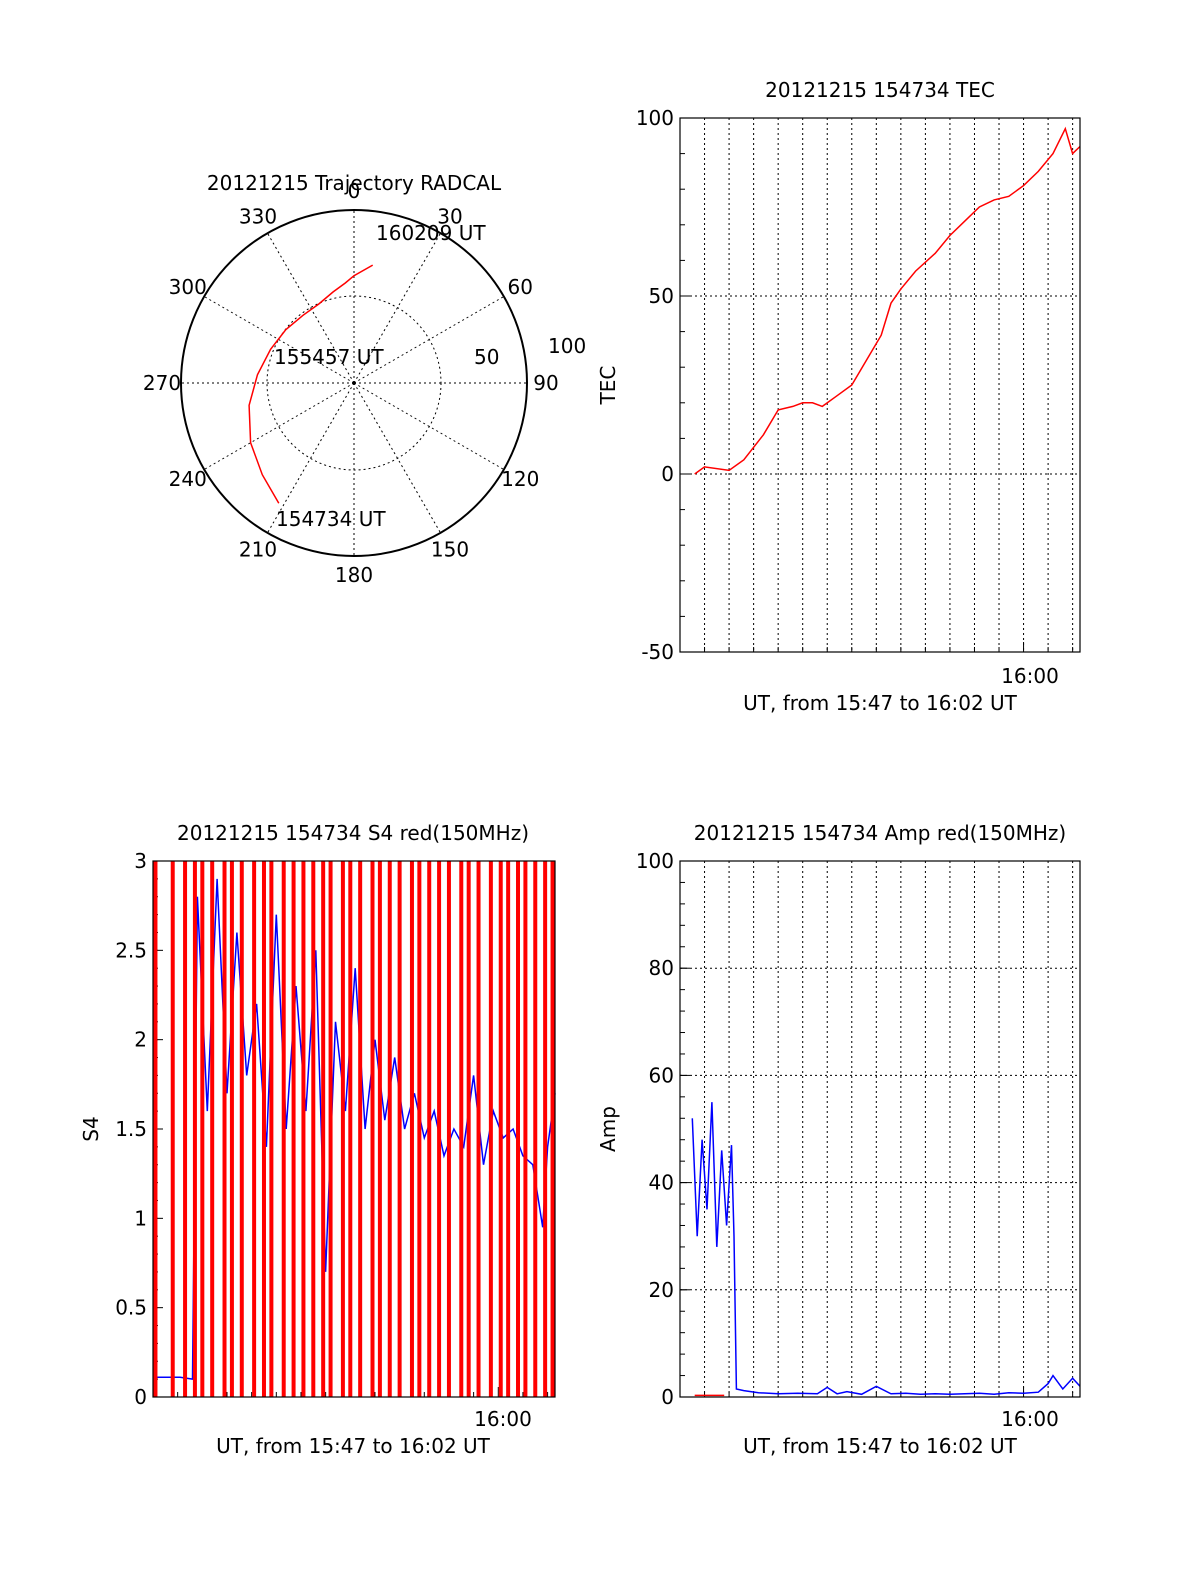 The width and height of the screenshot is (1200, 1575). What do you see at coordinates (520, 287) in the screenshot?
I see `polar-angle-label-60: 60` at bounding box center [520, 287].